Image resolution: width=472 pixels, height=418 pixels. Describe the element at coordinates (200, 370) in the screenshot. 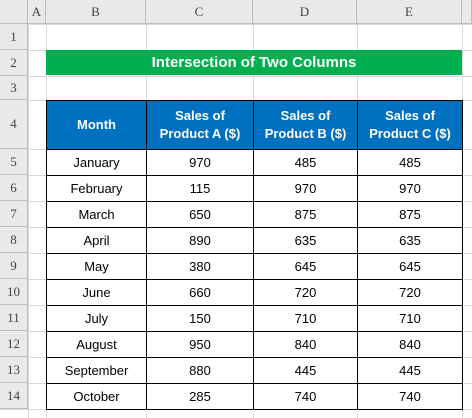

I see `table-cell: 880` at that location.